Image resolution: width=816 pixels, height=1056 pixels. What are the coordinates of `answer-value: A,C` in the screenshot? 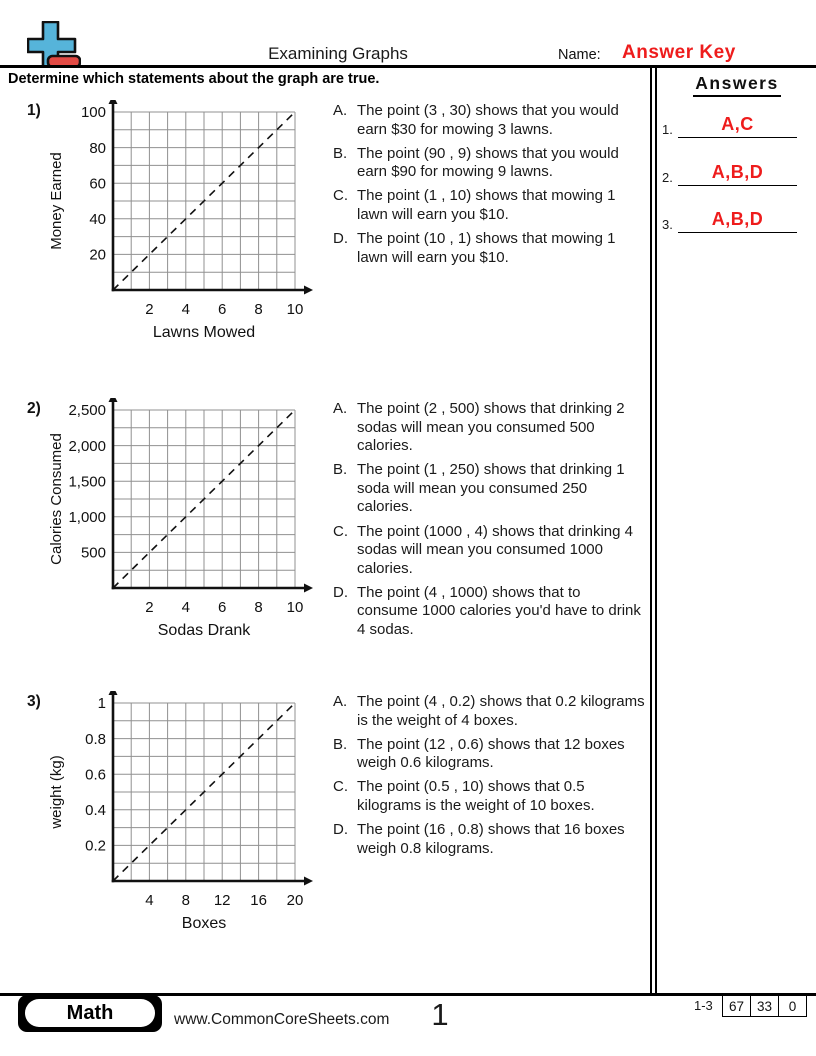 It's located at (737, 124).